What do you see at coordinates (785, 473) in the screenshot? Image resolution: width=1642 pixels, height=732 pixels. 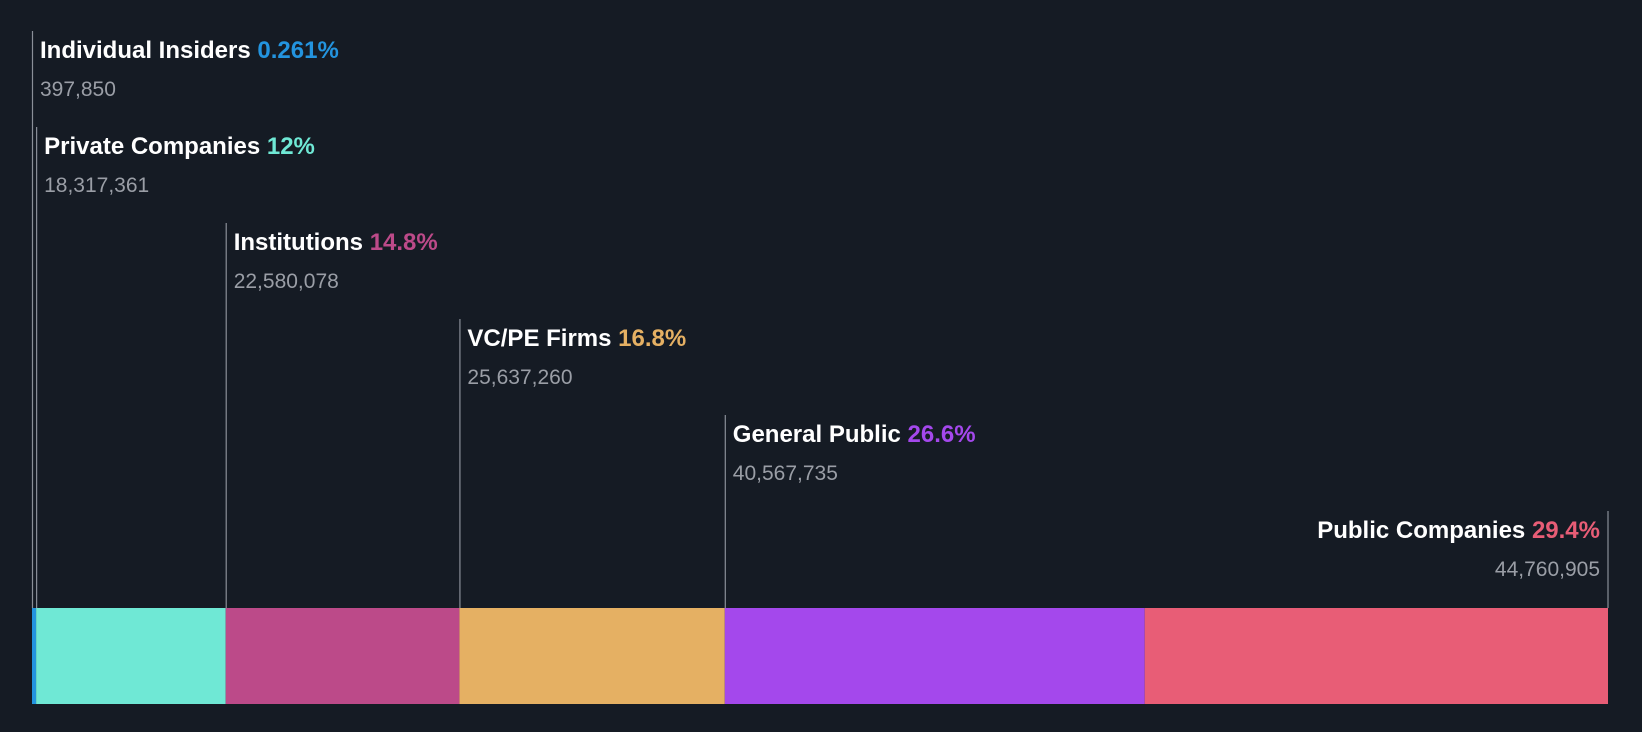 I see `segment-count-general-public: 40,567,735` at bounding box center [785, 473].